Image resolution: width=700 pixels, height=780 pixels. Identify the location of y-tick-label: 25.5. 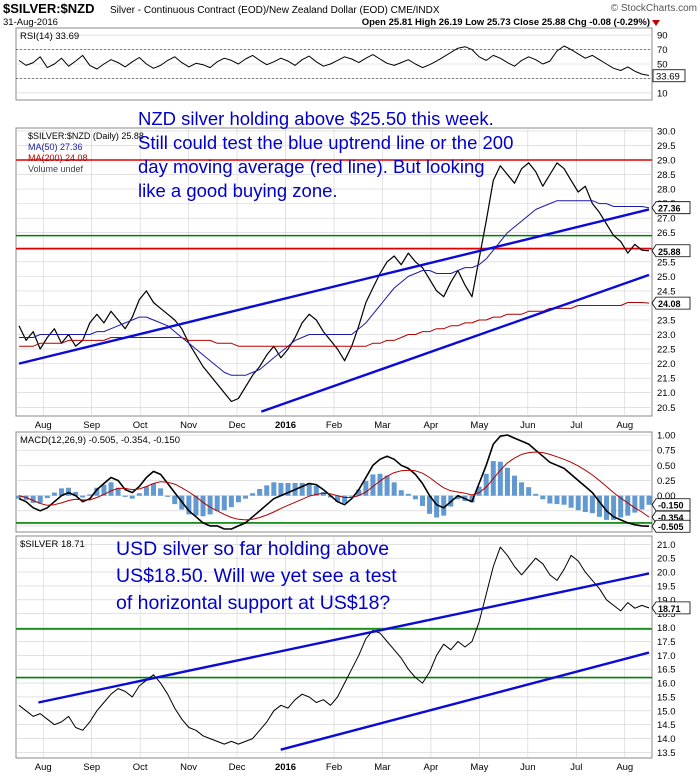
(666, 262).